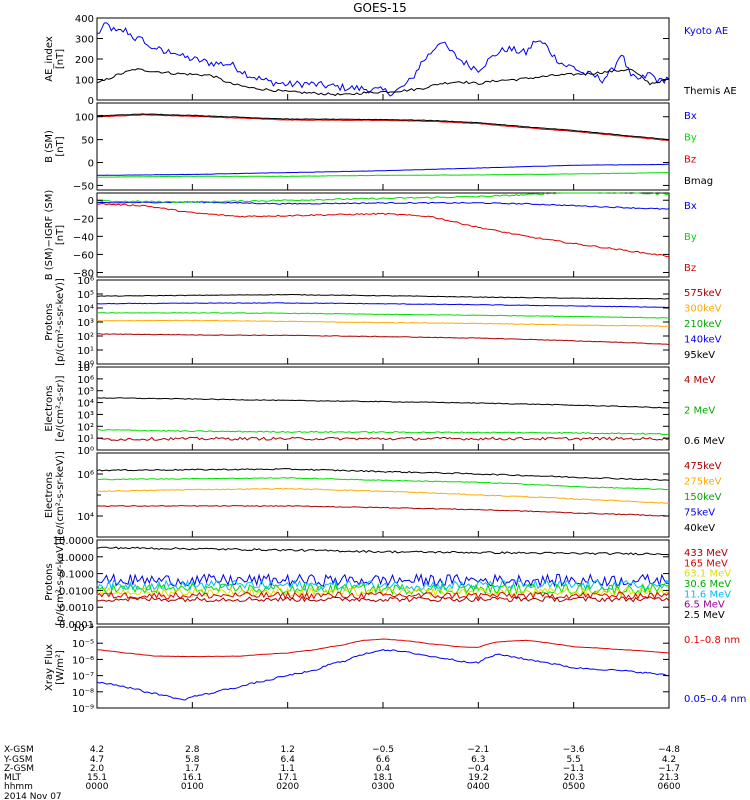  I want to click on xaxis-value: −0.5, so click(383, 750).